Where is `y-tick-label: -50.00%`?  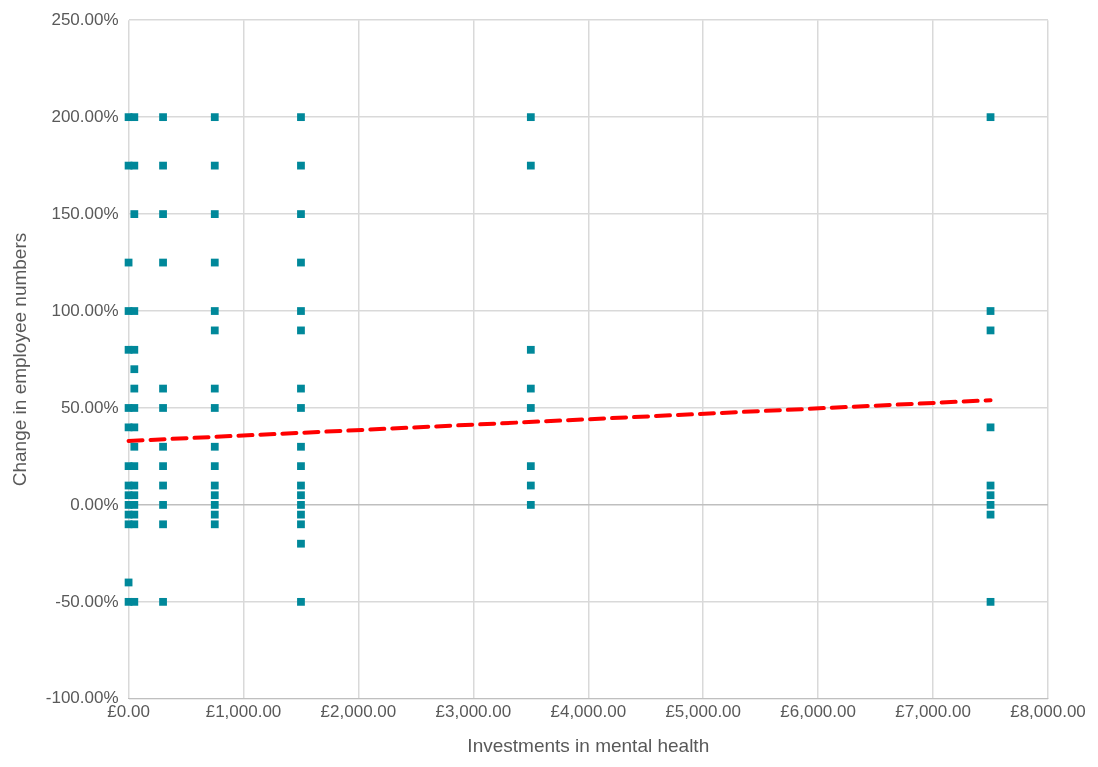
y-tick-label: -50.00% is located at coordinates (87, 601).